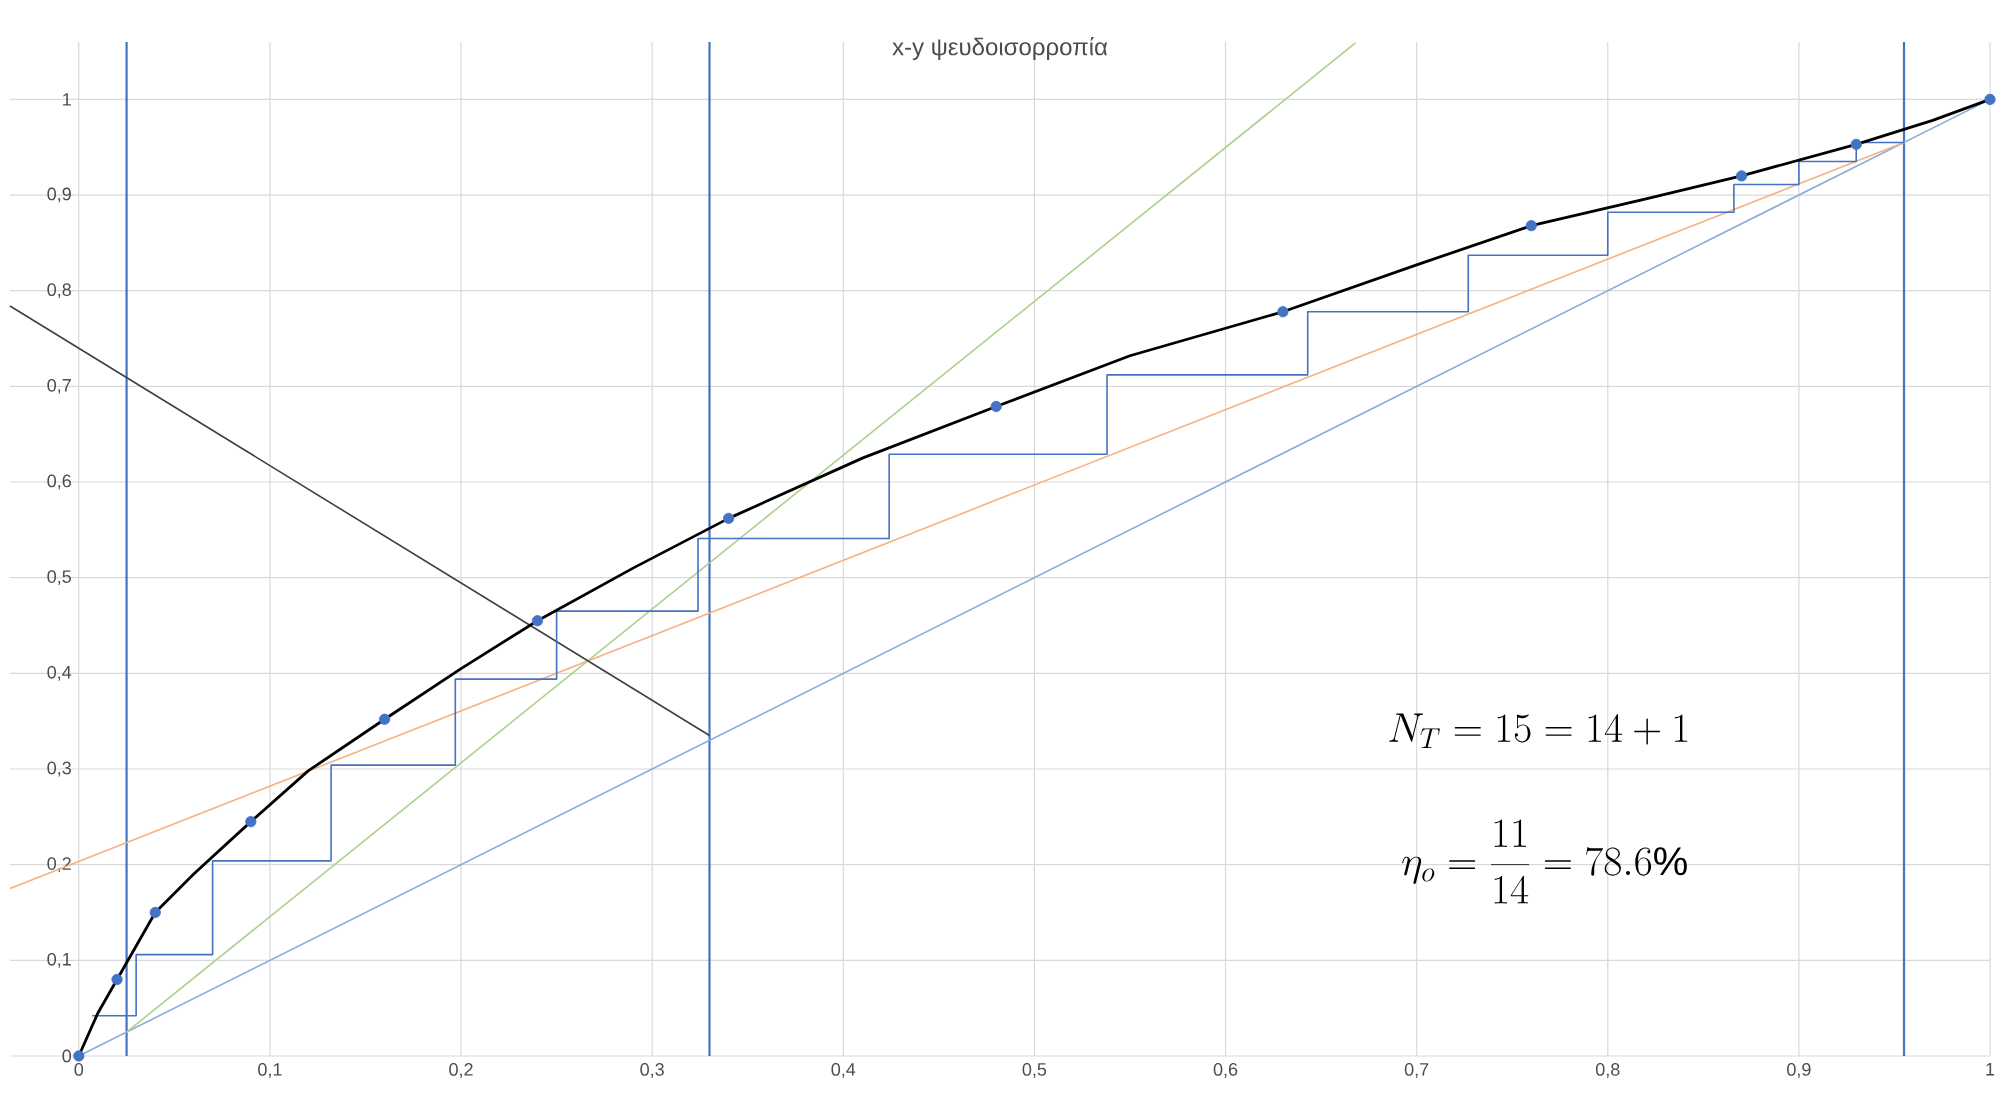  What do you see at coordinates (461, 1070) in the screenshot?
I see `x-tick-label: 0,2` at bounding box center [461, 1070].